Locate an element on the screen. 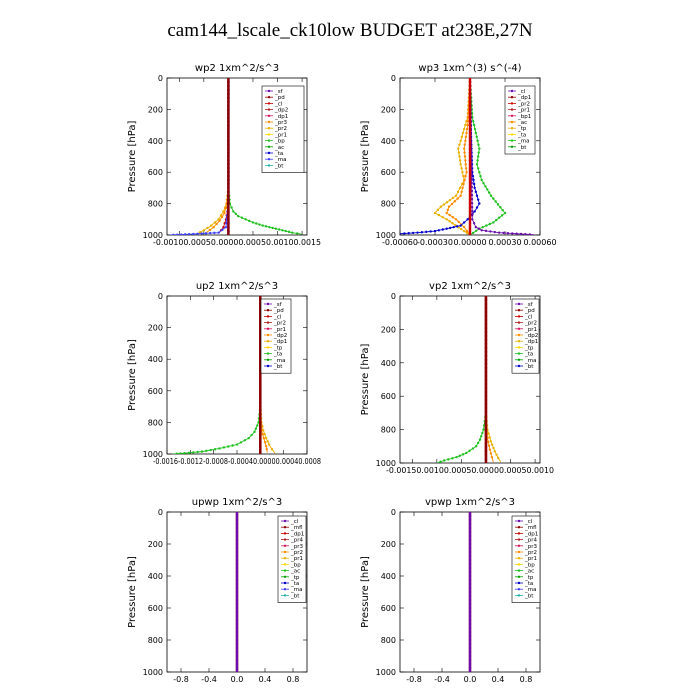  y-tick-label: 400 is located at coordinates (155, 359).